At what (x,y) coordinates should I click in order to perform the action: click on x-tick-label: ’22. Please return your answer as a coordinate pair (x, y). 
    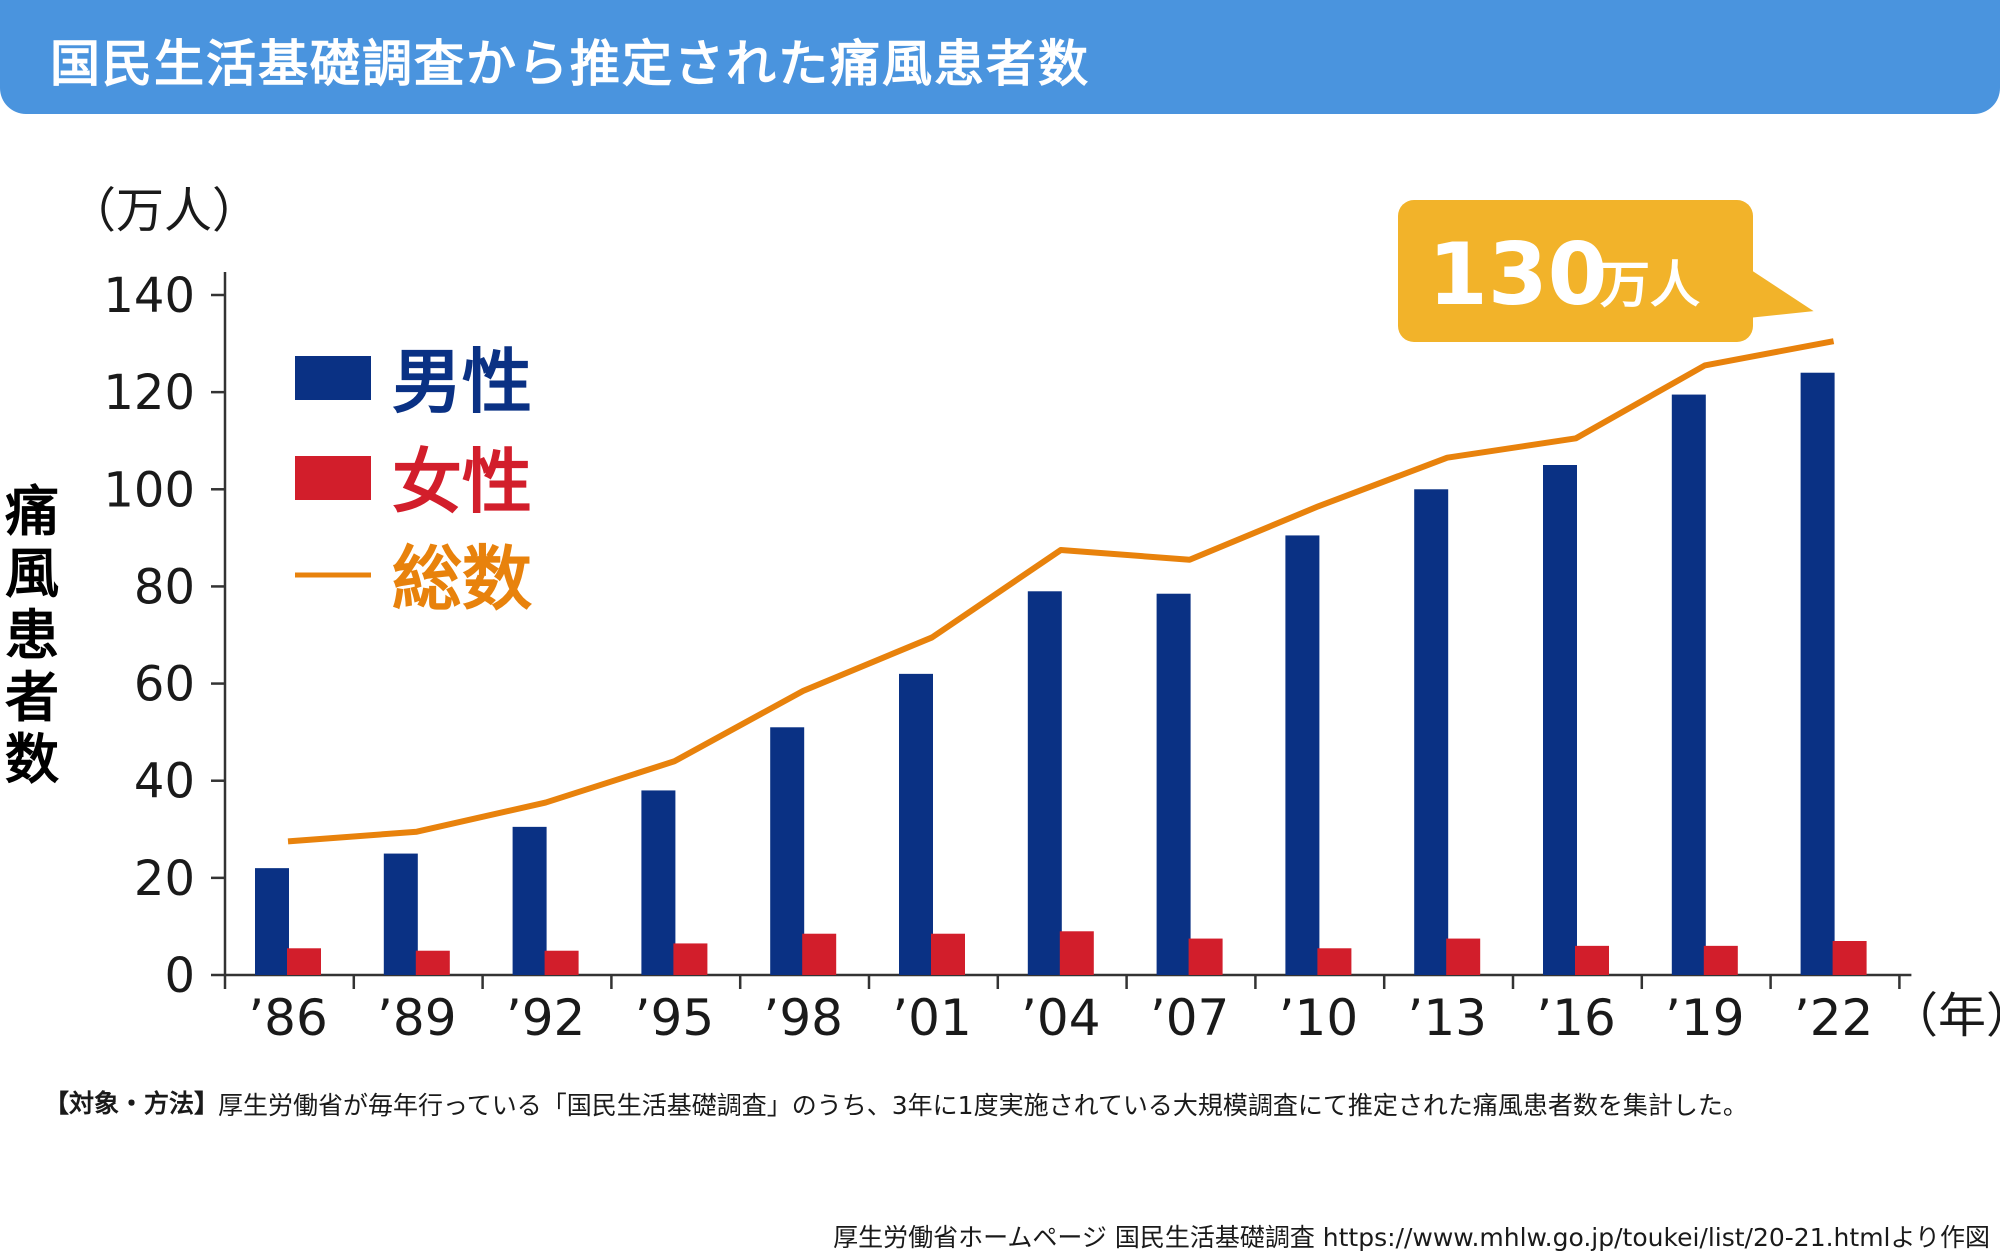
    Looking at the image, I should click on (1834, 1018).